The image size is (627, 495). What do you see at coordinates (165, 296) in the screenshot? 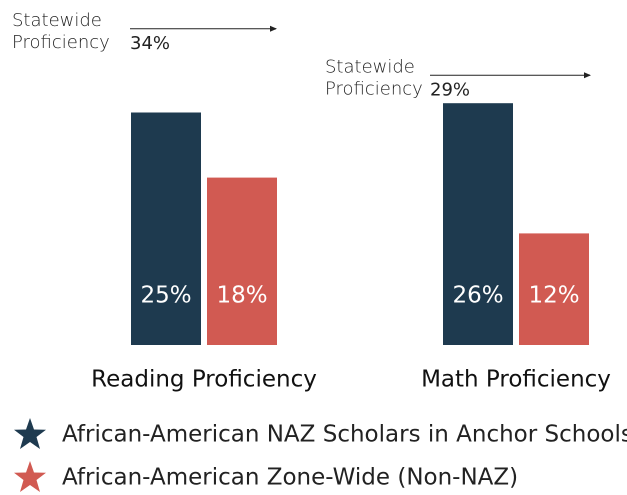
I see `data-label: 25%` at bounding box center [165, 296].